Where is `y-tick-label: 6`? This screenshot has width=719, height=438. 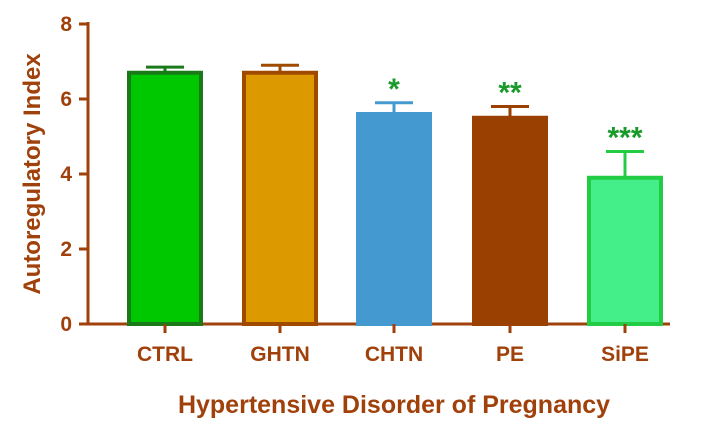
y-tick-label: 6 is located at coordinates (66, 99).